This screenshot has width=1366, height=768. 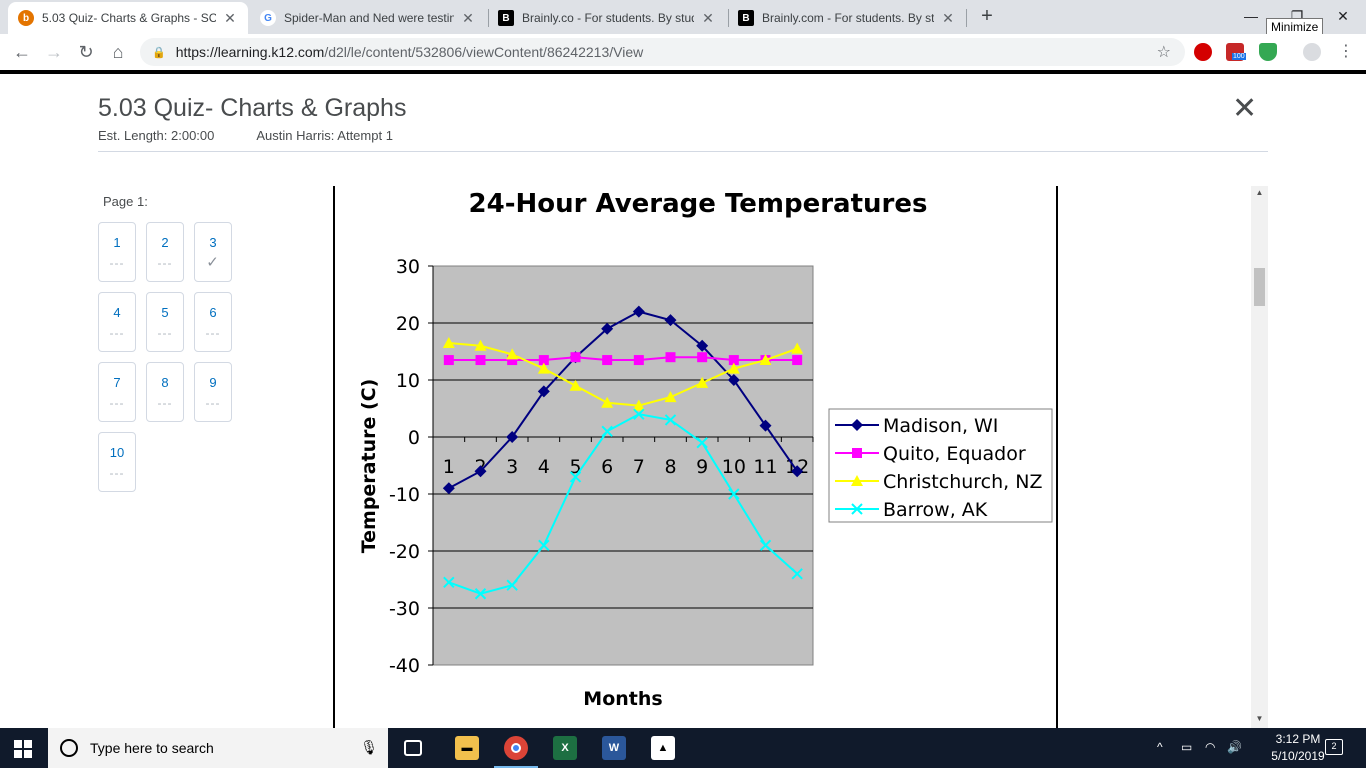 I want to click on reload-button: ↻, so click(x=86, y=52).